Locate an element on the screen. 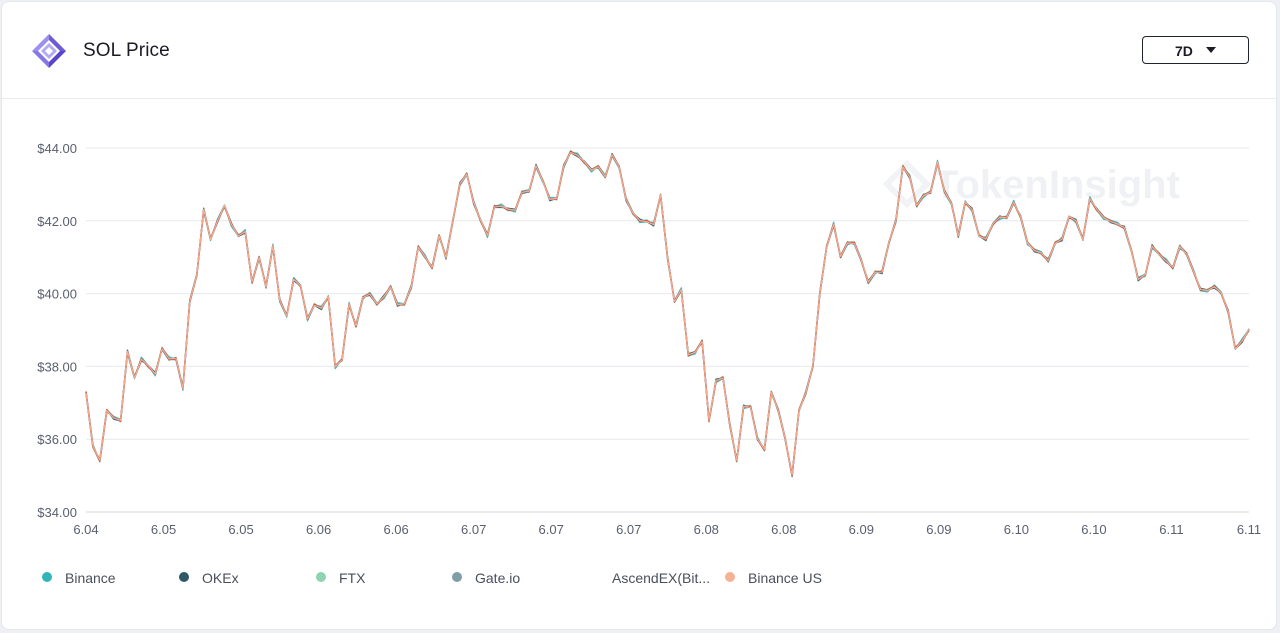 The height and width of the screenshot is (633, 1280). watermark-text: TokenInsight is located at coordinates (1057, 185).